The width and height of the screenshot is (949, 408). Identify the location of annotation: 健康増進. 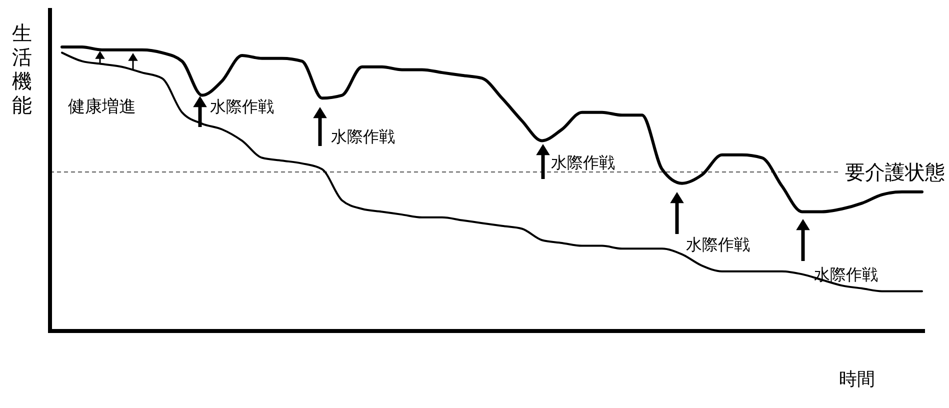
(102, 107).